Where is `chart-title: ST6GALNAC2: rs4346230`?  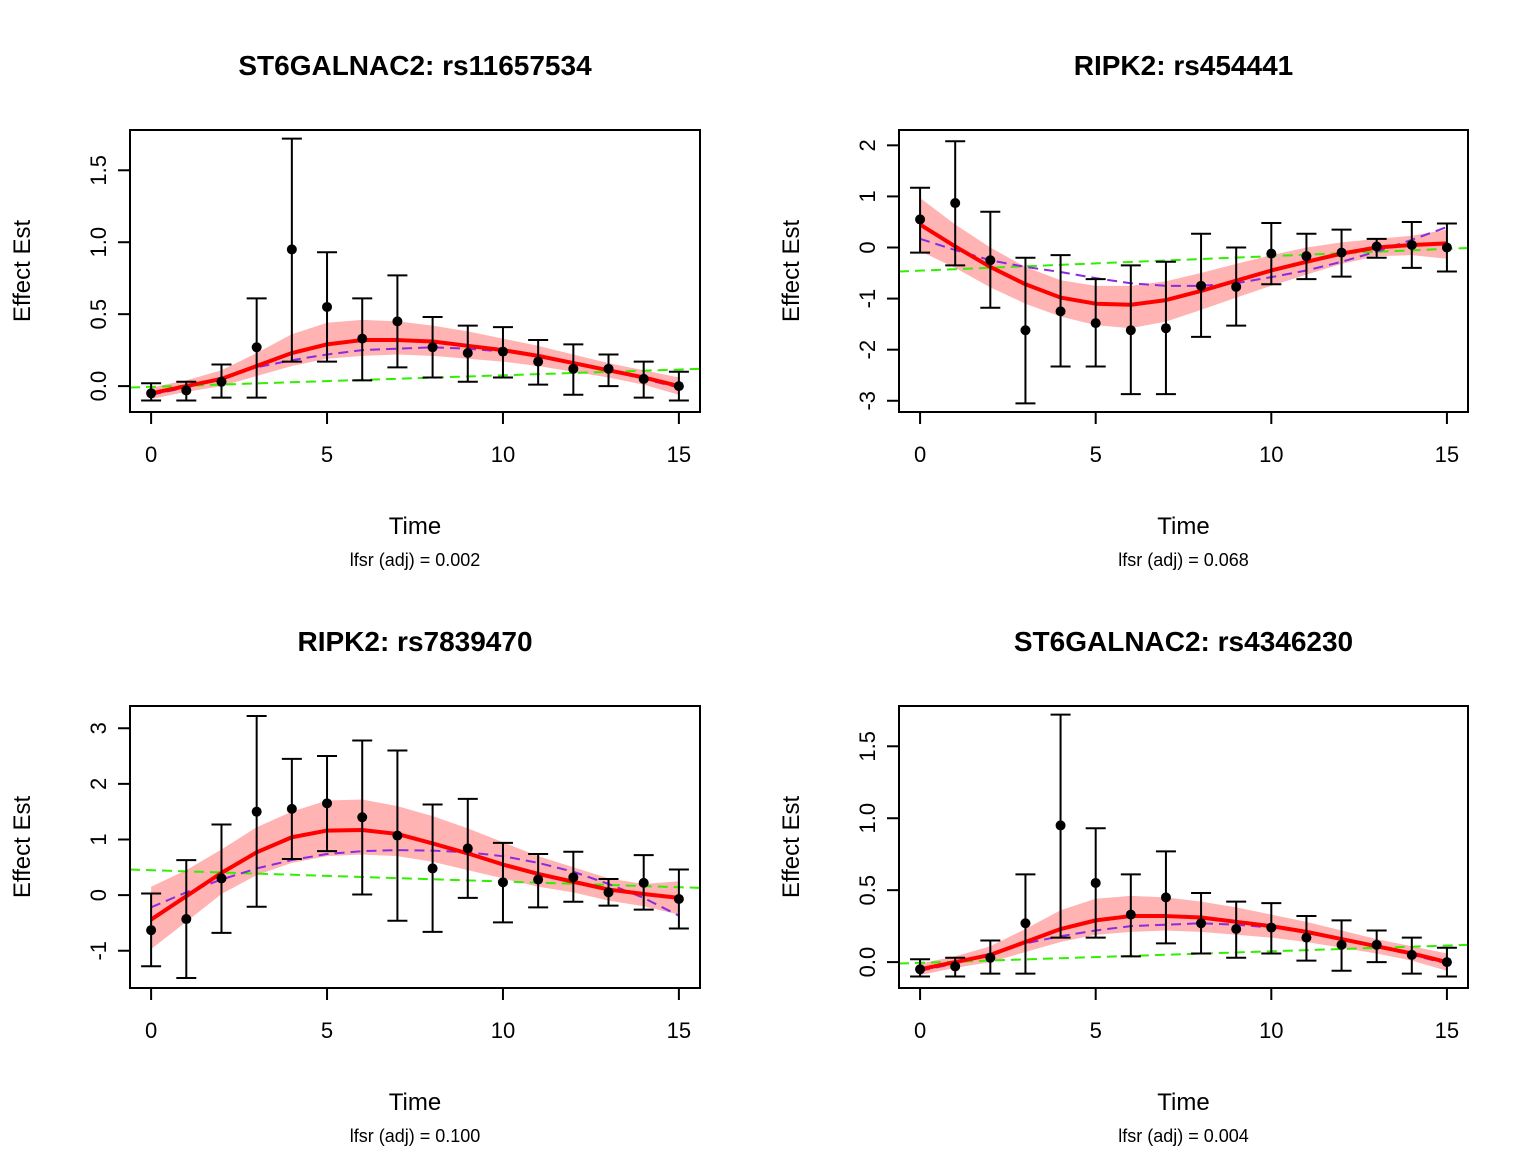
chart-title: ST6GALNAC2: rs4346230 is located at coordinates (1183, 641).